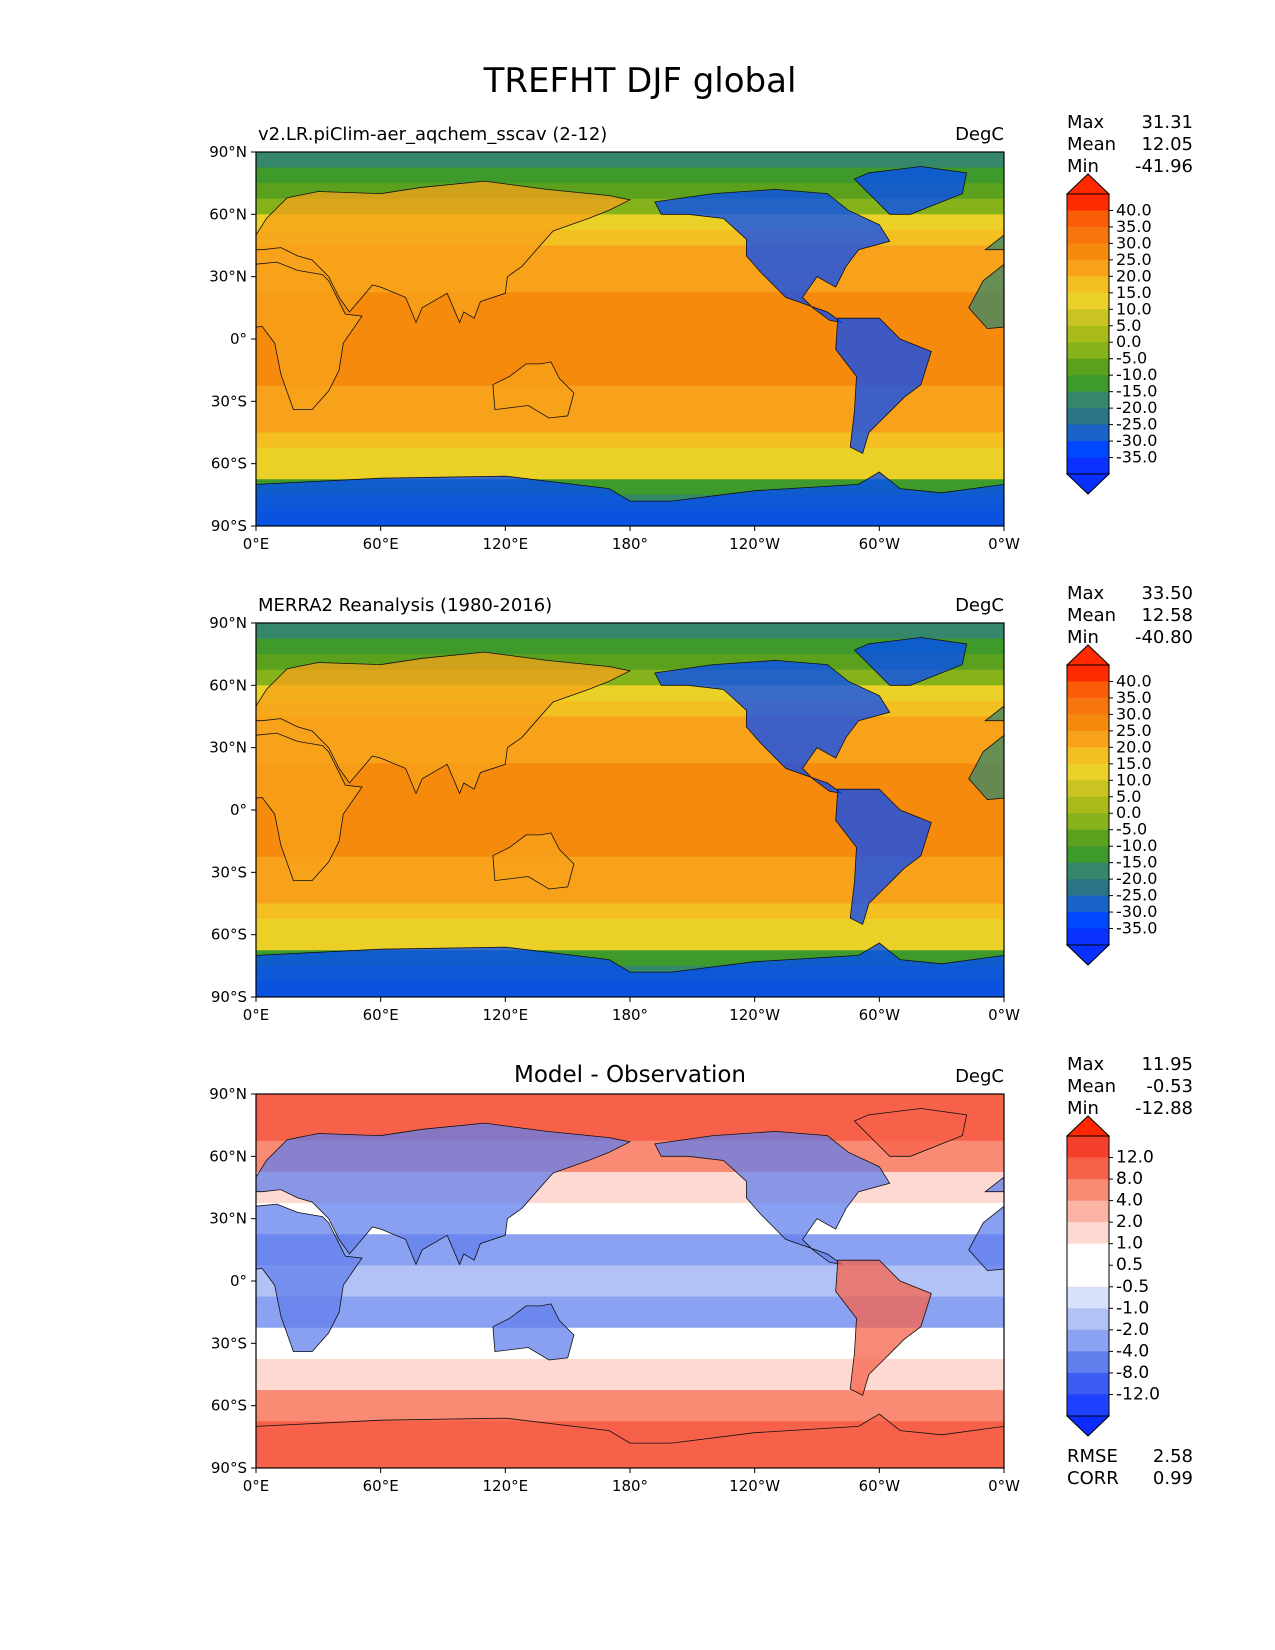  What do you see at coordinates (1129, 1265) in the screenshot?
I see `colorbar-tick-label: 0.5` at bounding box center [1129, 1265].